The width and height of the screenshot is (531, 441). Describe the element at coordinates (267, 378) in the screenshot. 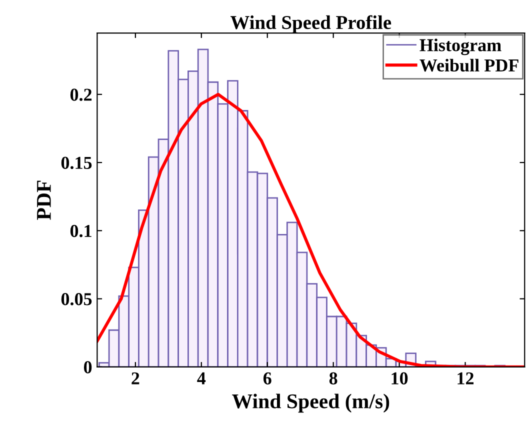

I see `x-tick-label: 6` at that location.